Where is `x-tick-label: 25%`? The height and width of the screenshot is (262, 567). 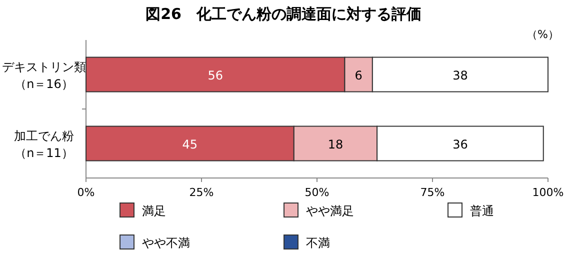
x-tick-label: 25% is located at coordinates (201, 192).